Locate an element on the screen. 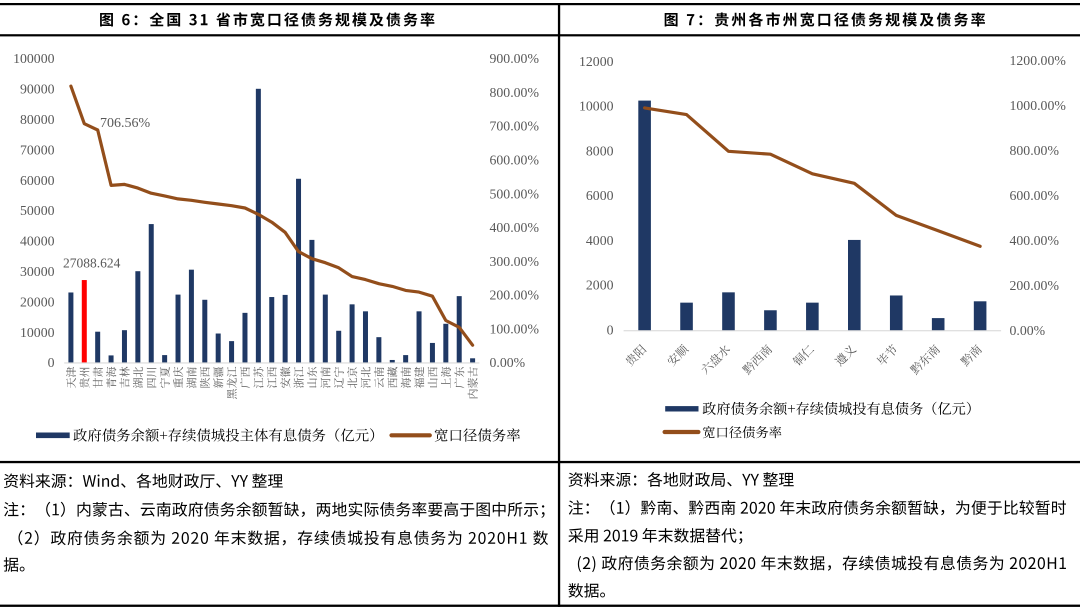 Image resolution: width=1080 pixels, height=613 pixels. svg-text: 8000 is located at coordinates (600, 150).